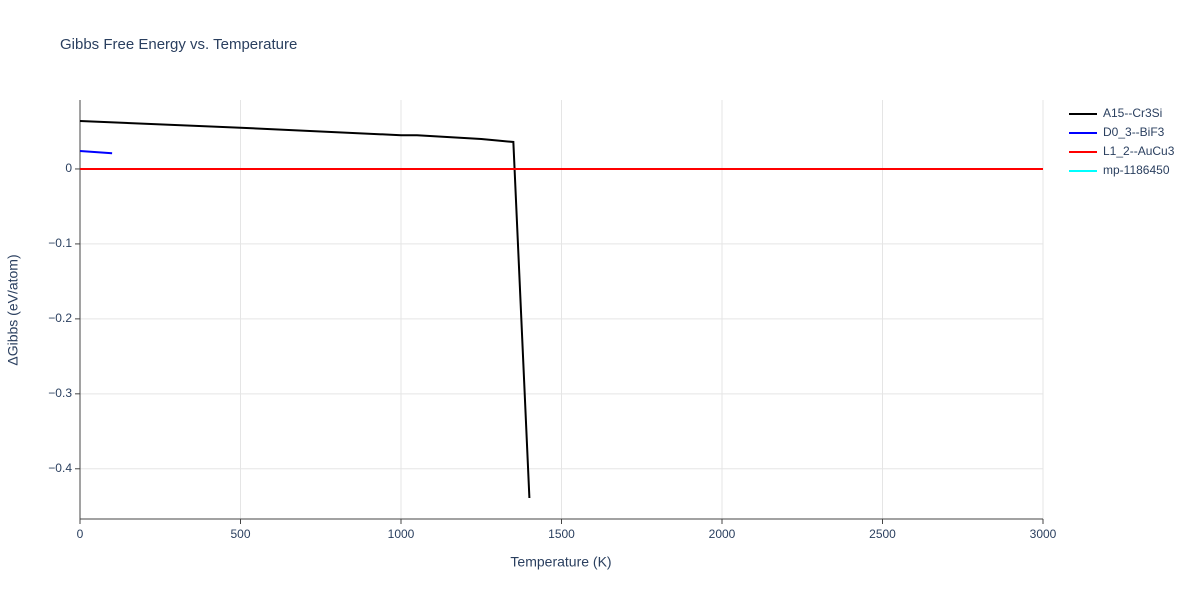  Describe the element at coordinates (68, 168) in the screenshot. I see `y-tick-label: 0` at that location.